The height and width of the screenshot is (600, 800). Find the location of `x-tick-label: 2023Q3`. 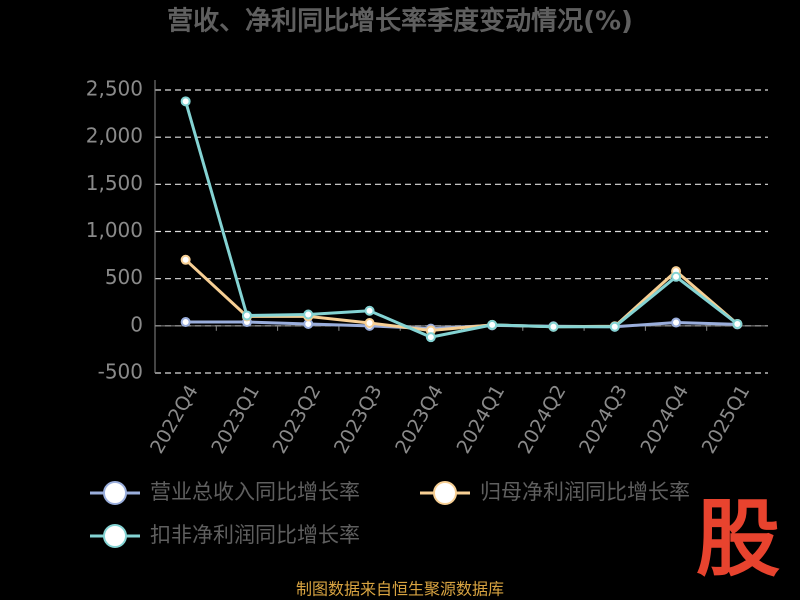

x-tick-label: 2023Q3 is located at coordinates (358, 419).